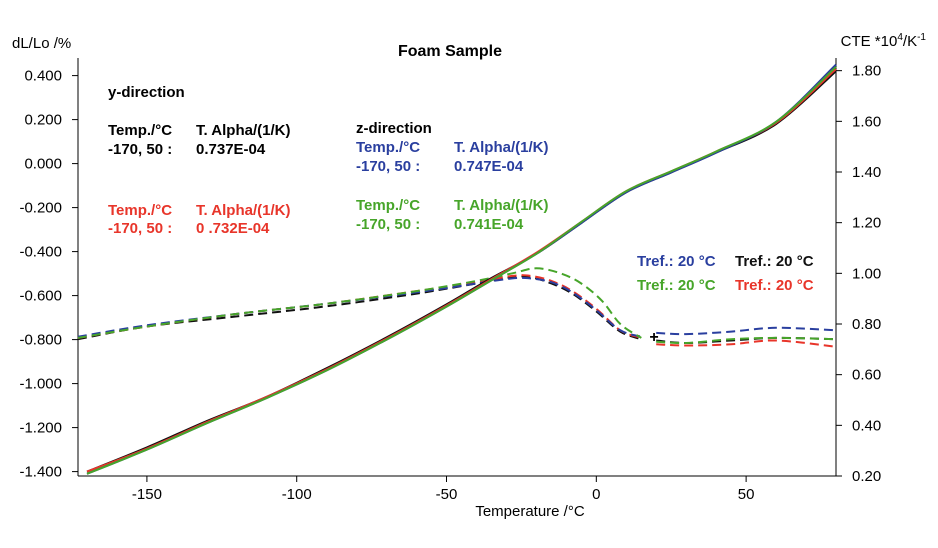  What do you see at coordinates (489, 166) in the screenshot?
I see `z-blue-value: 0.747E-04` at bounding box center [489, 166].